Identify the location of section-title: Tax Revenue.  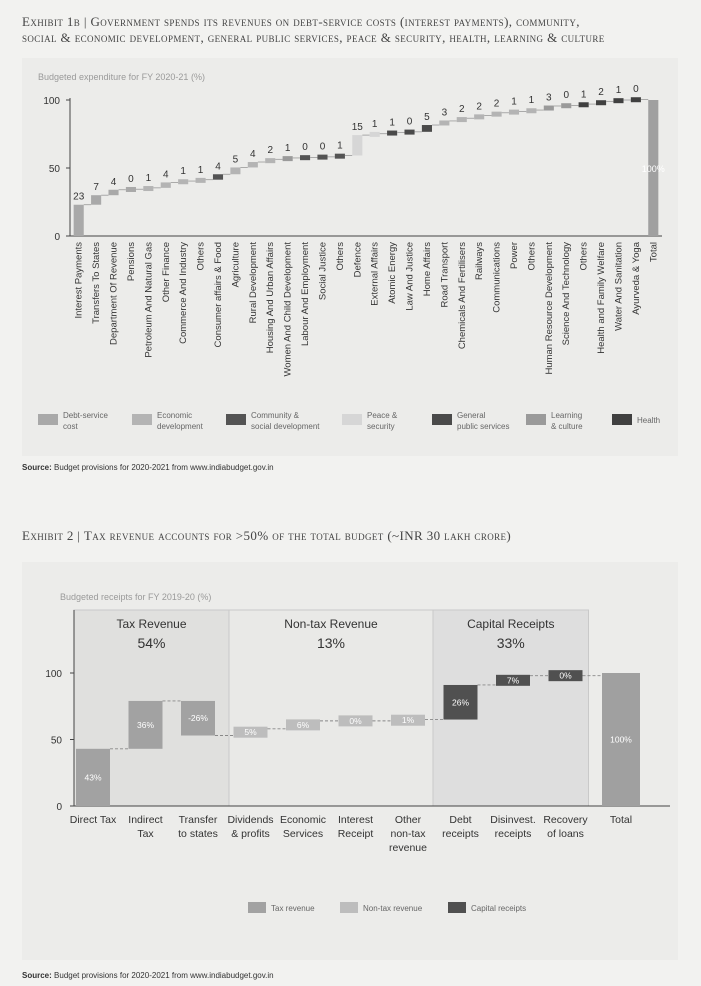
(151, 624).